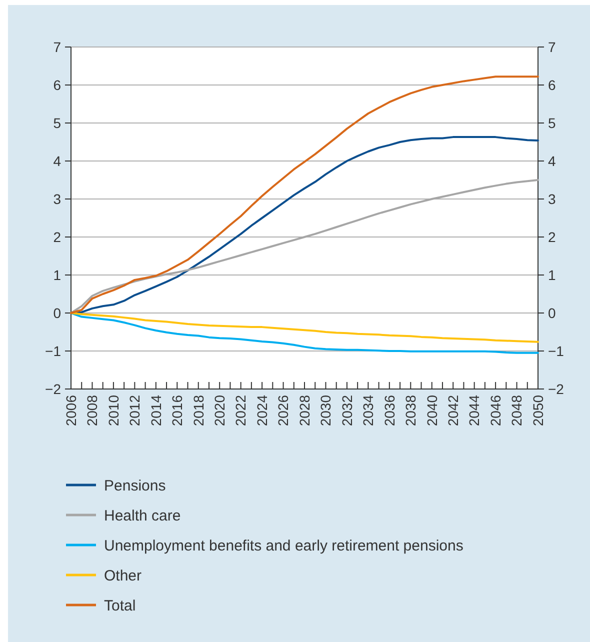 The image size is (590, 642). Describe the element at coordinates (219, 410) in the screenshot. I see `x-tick-label: 2020` at that location.